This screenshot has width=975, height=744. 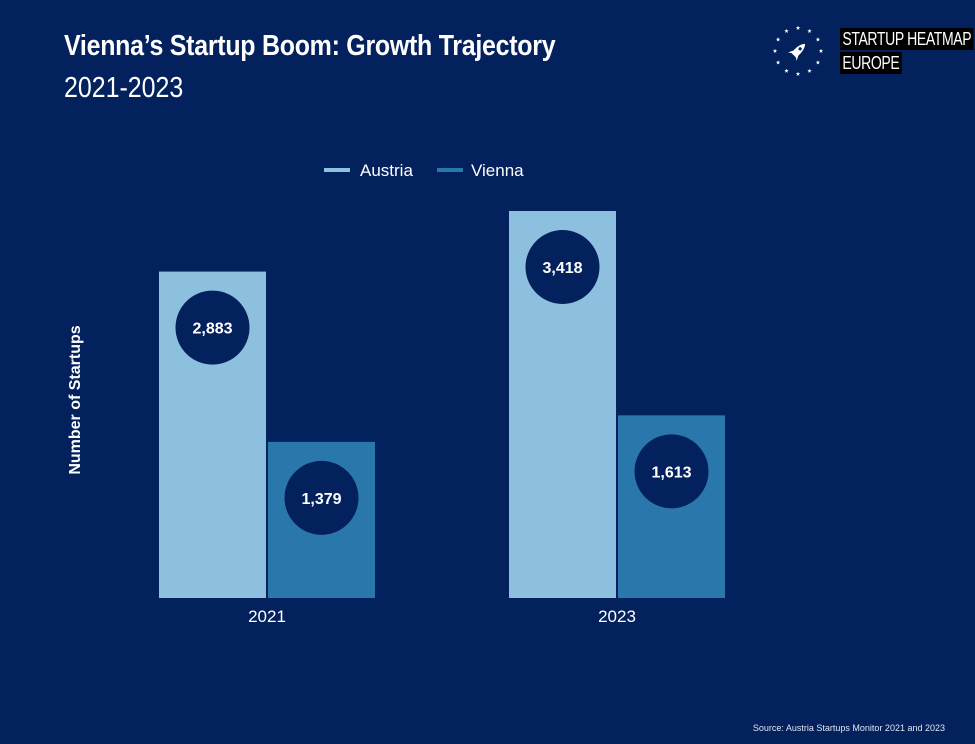 What do you see at coordinates (267, 616) in the screenshot?
I see `x-tick-label-2021: 2021` at bounding box center [267, 616].